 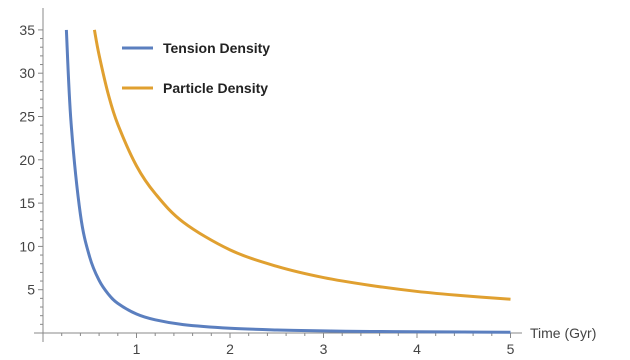 I want to click on x-ticks: 1 2 3 4 5, so click(x=288, y=345).